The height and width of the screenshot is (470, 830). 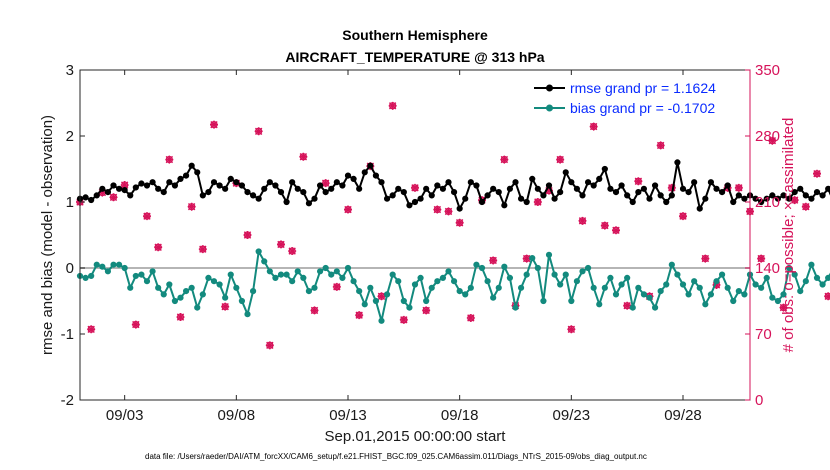 What do you see at coordinates (73, 235) in the screenshot?
I see `y-axis-left: -2 -1 0 1 2 3` at bounding box center [73, 235].